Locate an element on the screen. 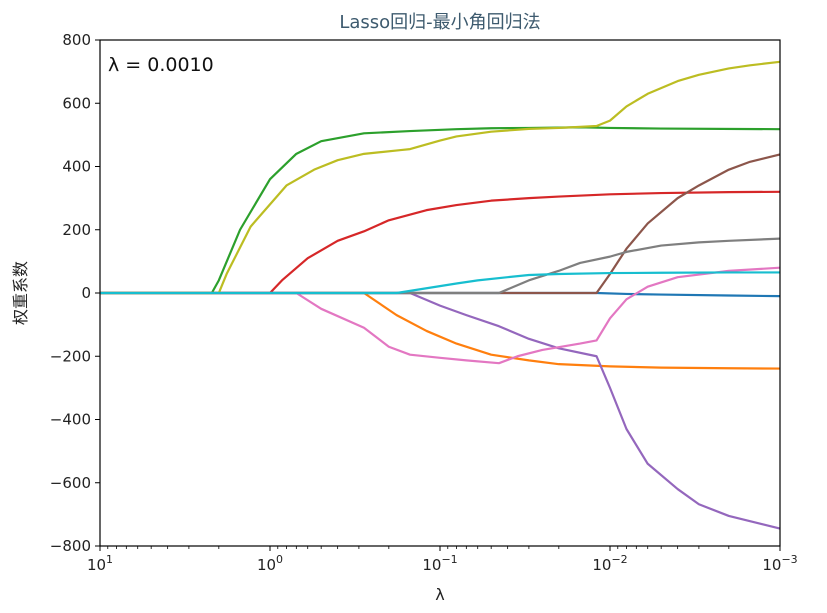  y-tick-label: 200 is located at coordinates (76, 230).